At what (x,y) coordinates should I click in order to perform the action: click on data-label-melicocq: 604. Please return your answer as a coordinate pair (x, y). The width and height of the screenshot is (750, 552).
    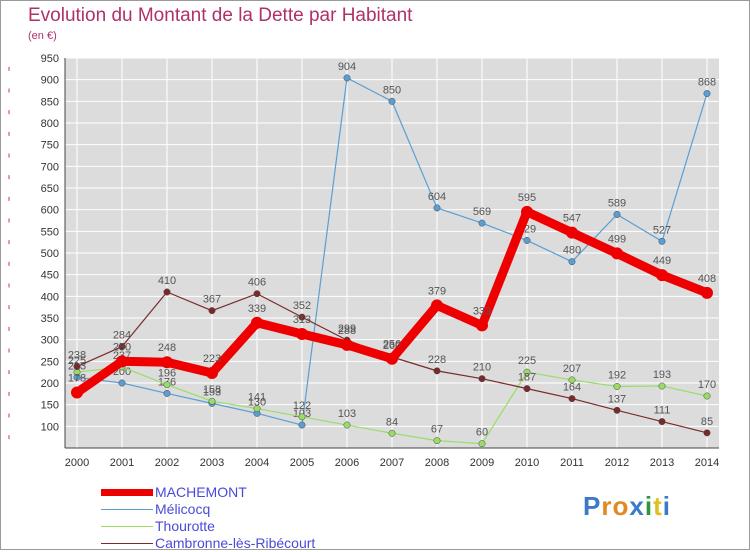
    Looking at the image, I should click on (437, 197).